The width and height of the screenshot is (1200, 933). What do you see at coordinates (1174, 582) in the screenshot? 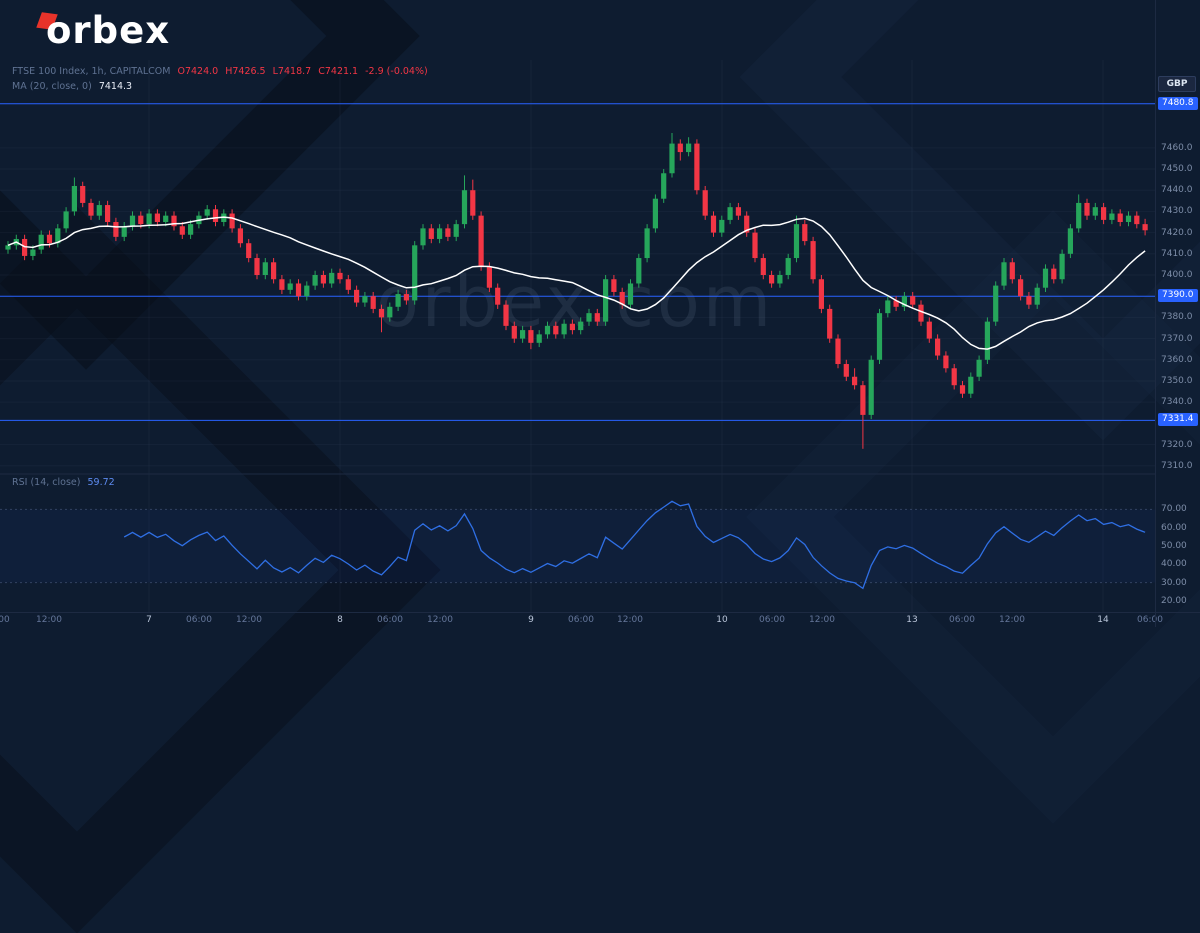
I see `rsi-tick-label: 30.00` at bounding box center [1174, 582].